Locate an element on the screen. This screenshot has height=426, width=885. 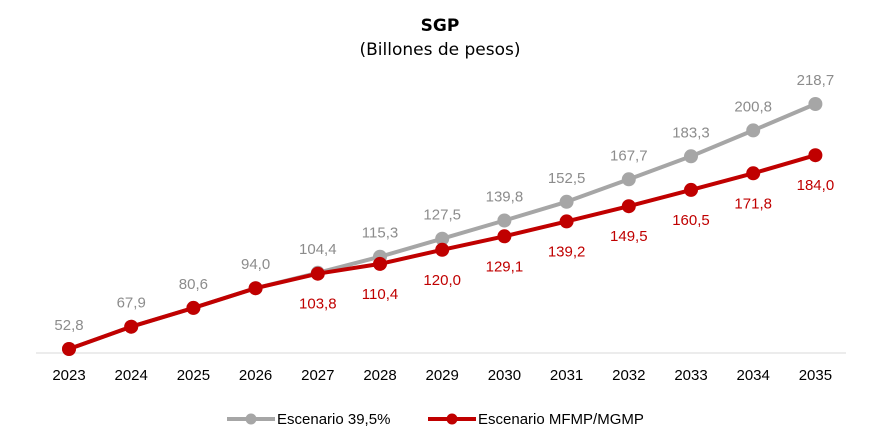
data-label: 139,8 is located at coordinates (505, 197).